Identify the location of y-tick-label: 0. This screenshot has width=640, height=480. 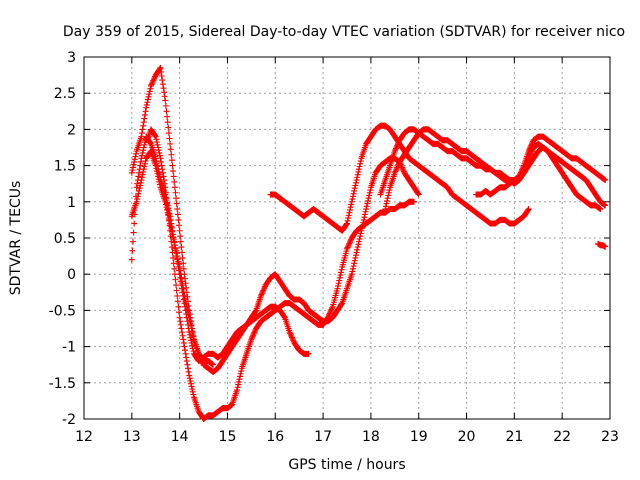
(71, 275).